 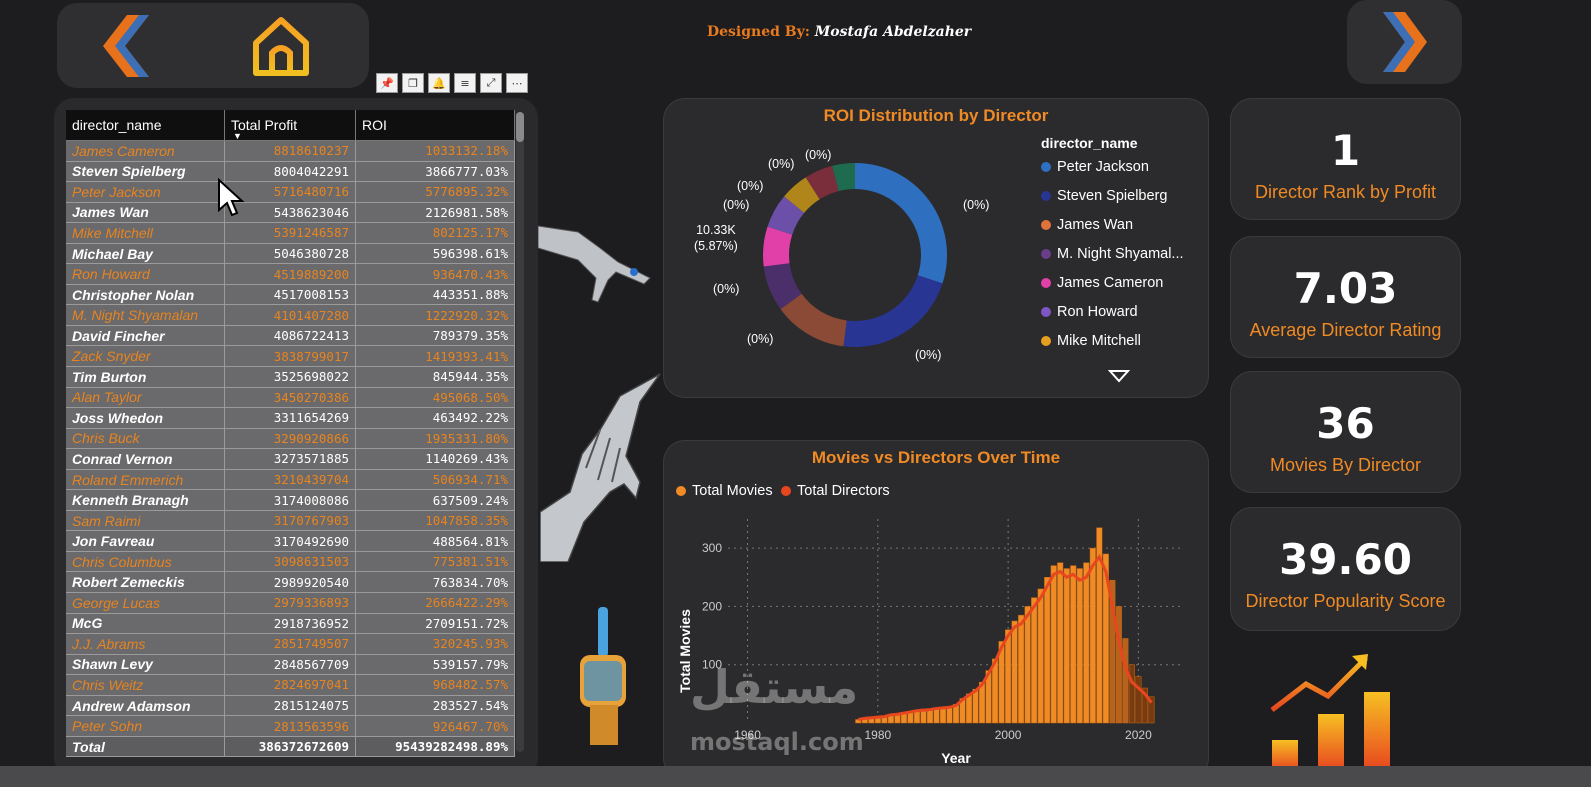 What do you see at coordinates (435, 172) in the screenshot?
I see `cell-roi: 3866777.03%` at bounding box center [435, 172].